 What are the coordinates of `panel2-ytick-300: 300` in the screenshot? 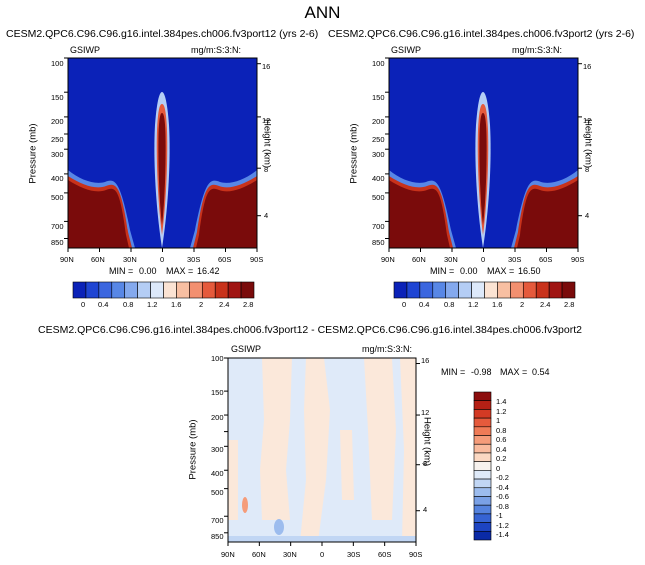 It's located at (378, 154).